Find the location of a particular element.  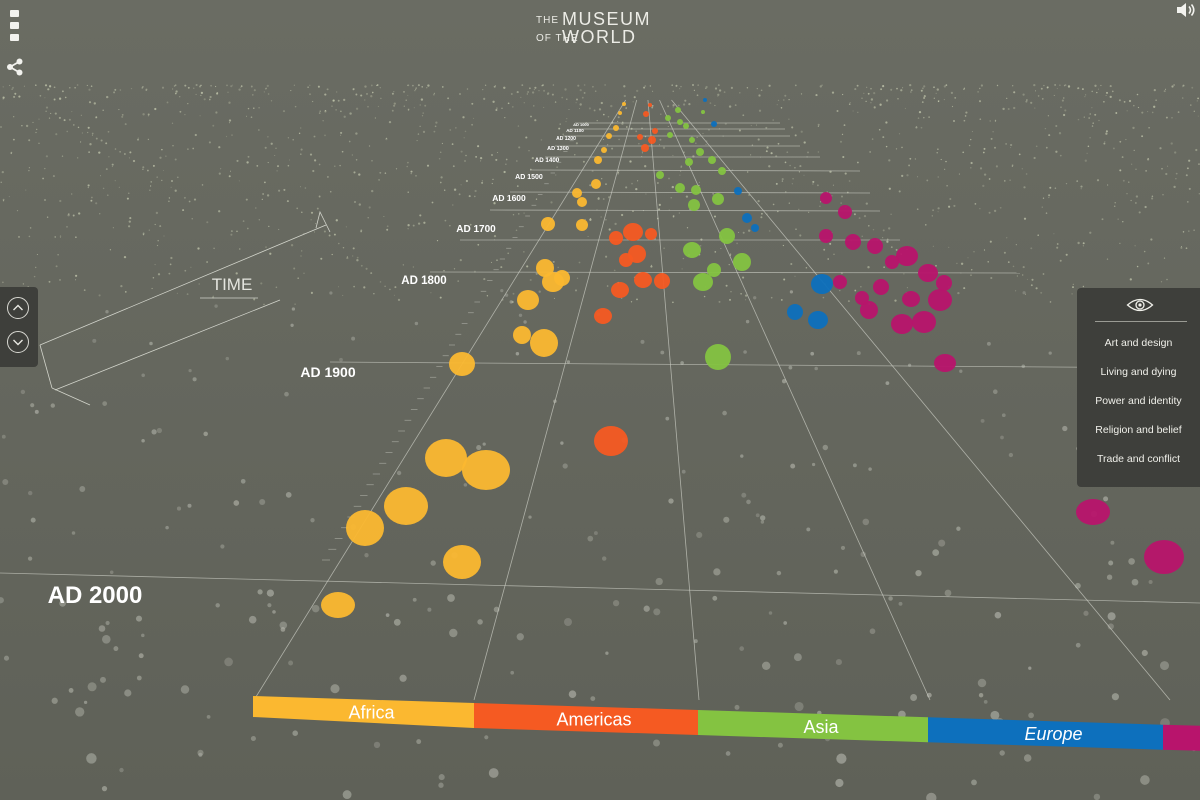

menu-icon is located at coordinates (15, 26).